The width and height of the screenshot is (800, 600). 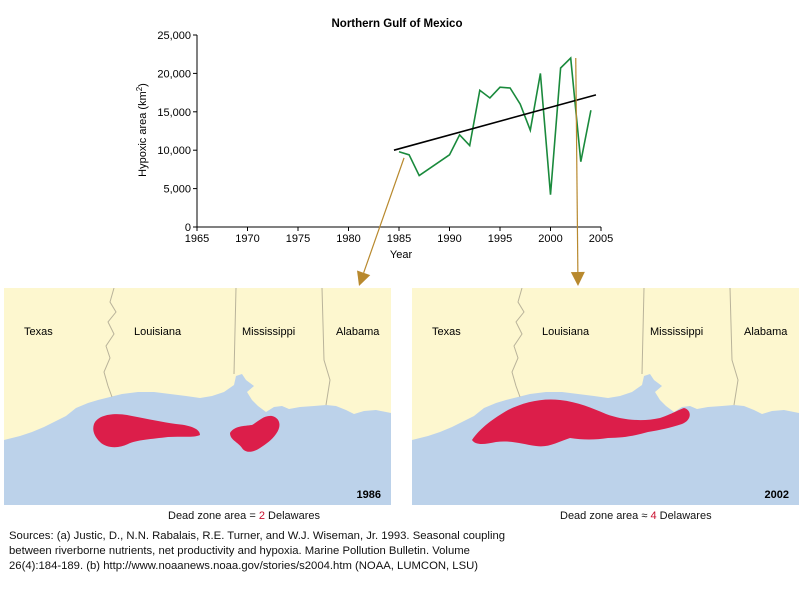 What do you see at coordinates (174, 36) in the screenshot?
I see `y-tick-label: 25,000` at bounding box center [174, 36].